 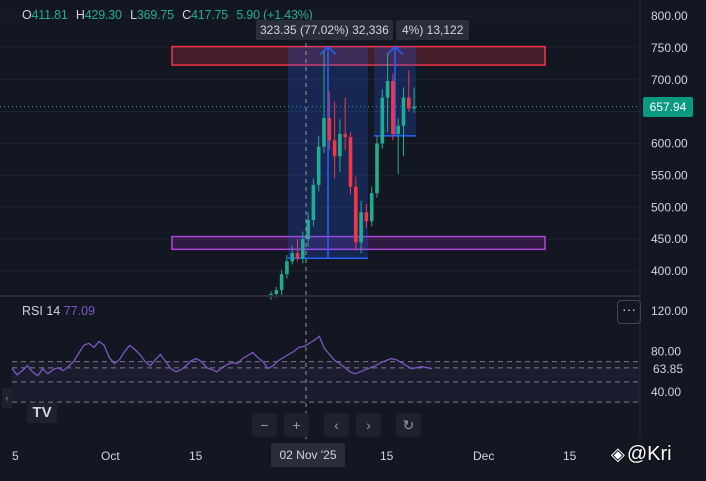 What do you see at coordinates (408, 425) in the screenshot?
I see `reset-chart-button: ↻` at bounding box center [408, 425].